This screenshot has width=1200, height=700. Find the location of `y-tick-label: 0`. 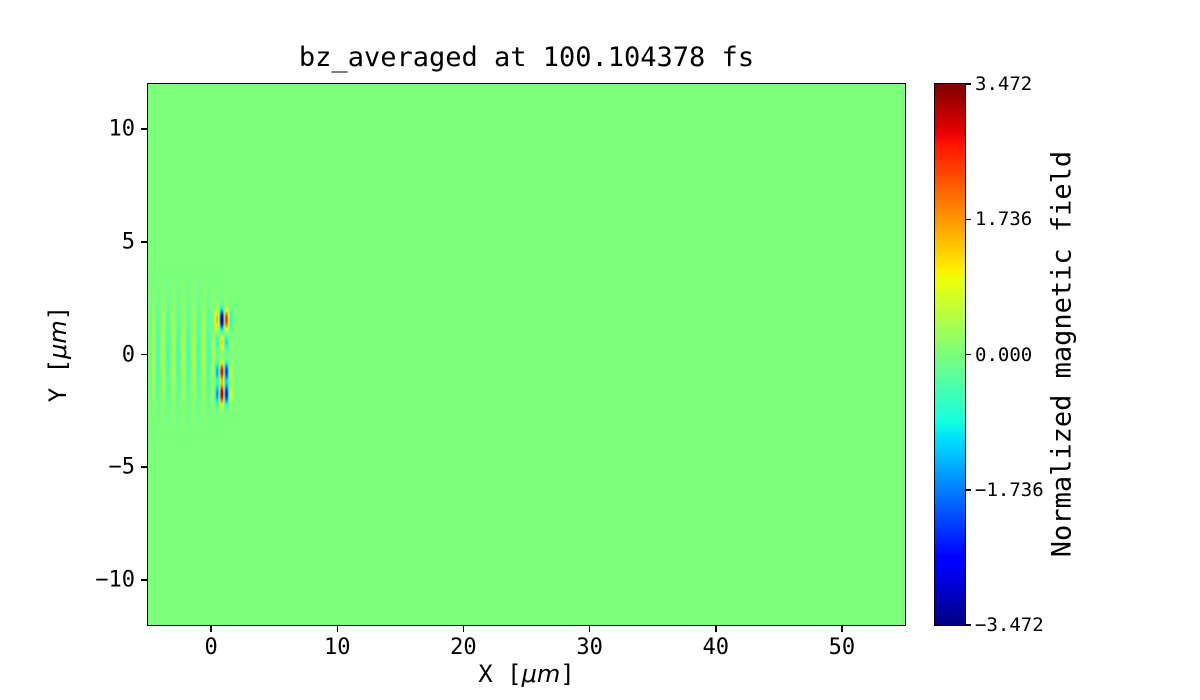

y-tick-label: 0 is located at coordinates (128, 354).